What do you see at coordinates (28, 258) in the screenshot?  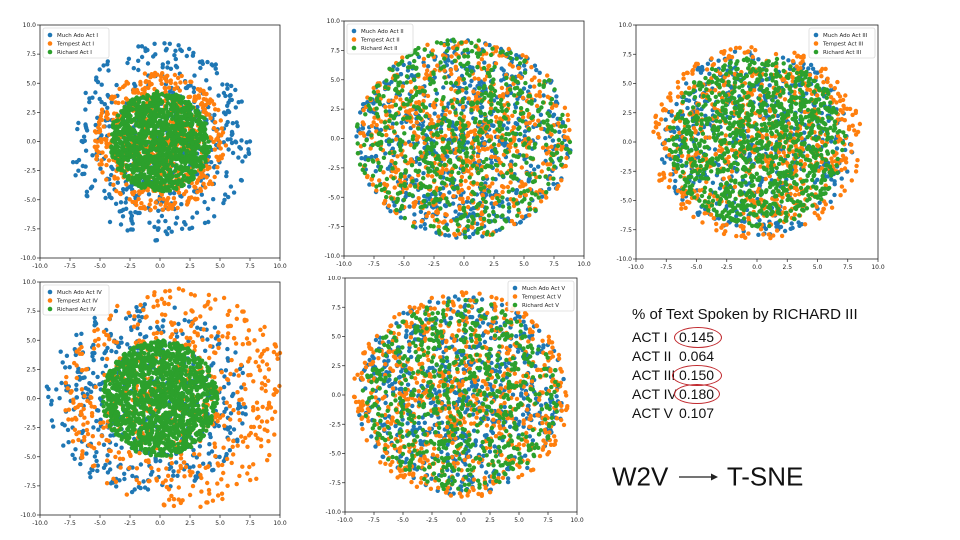 I see `y-tick-label: -10.0` at bounding box center [28, 258].